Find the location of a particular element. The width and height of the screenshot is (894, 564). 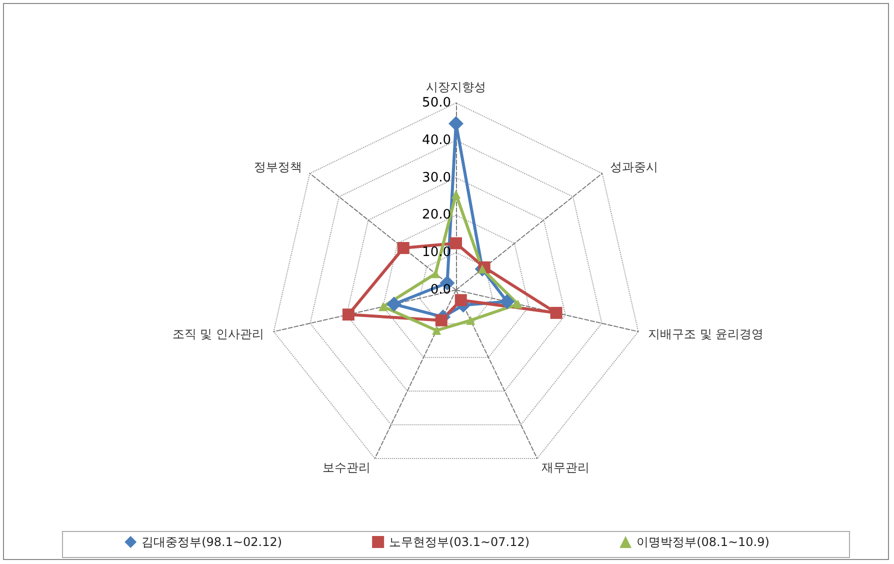

y-tick-label: 30.0 is located at coordinates (436, 178).